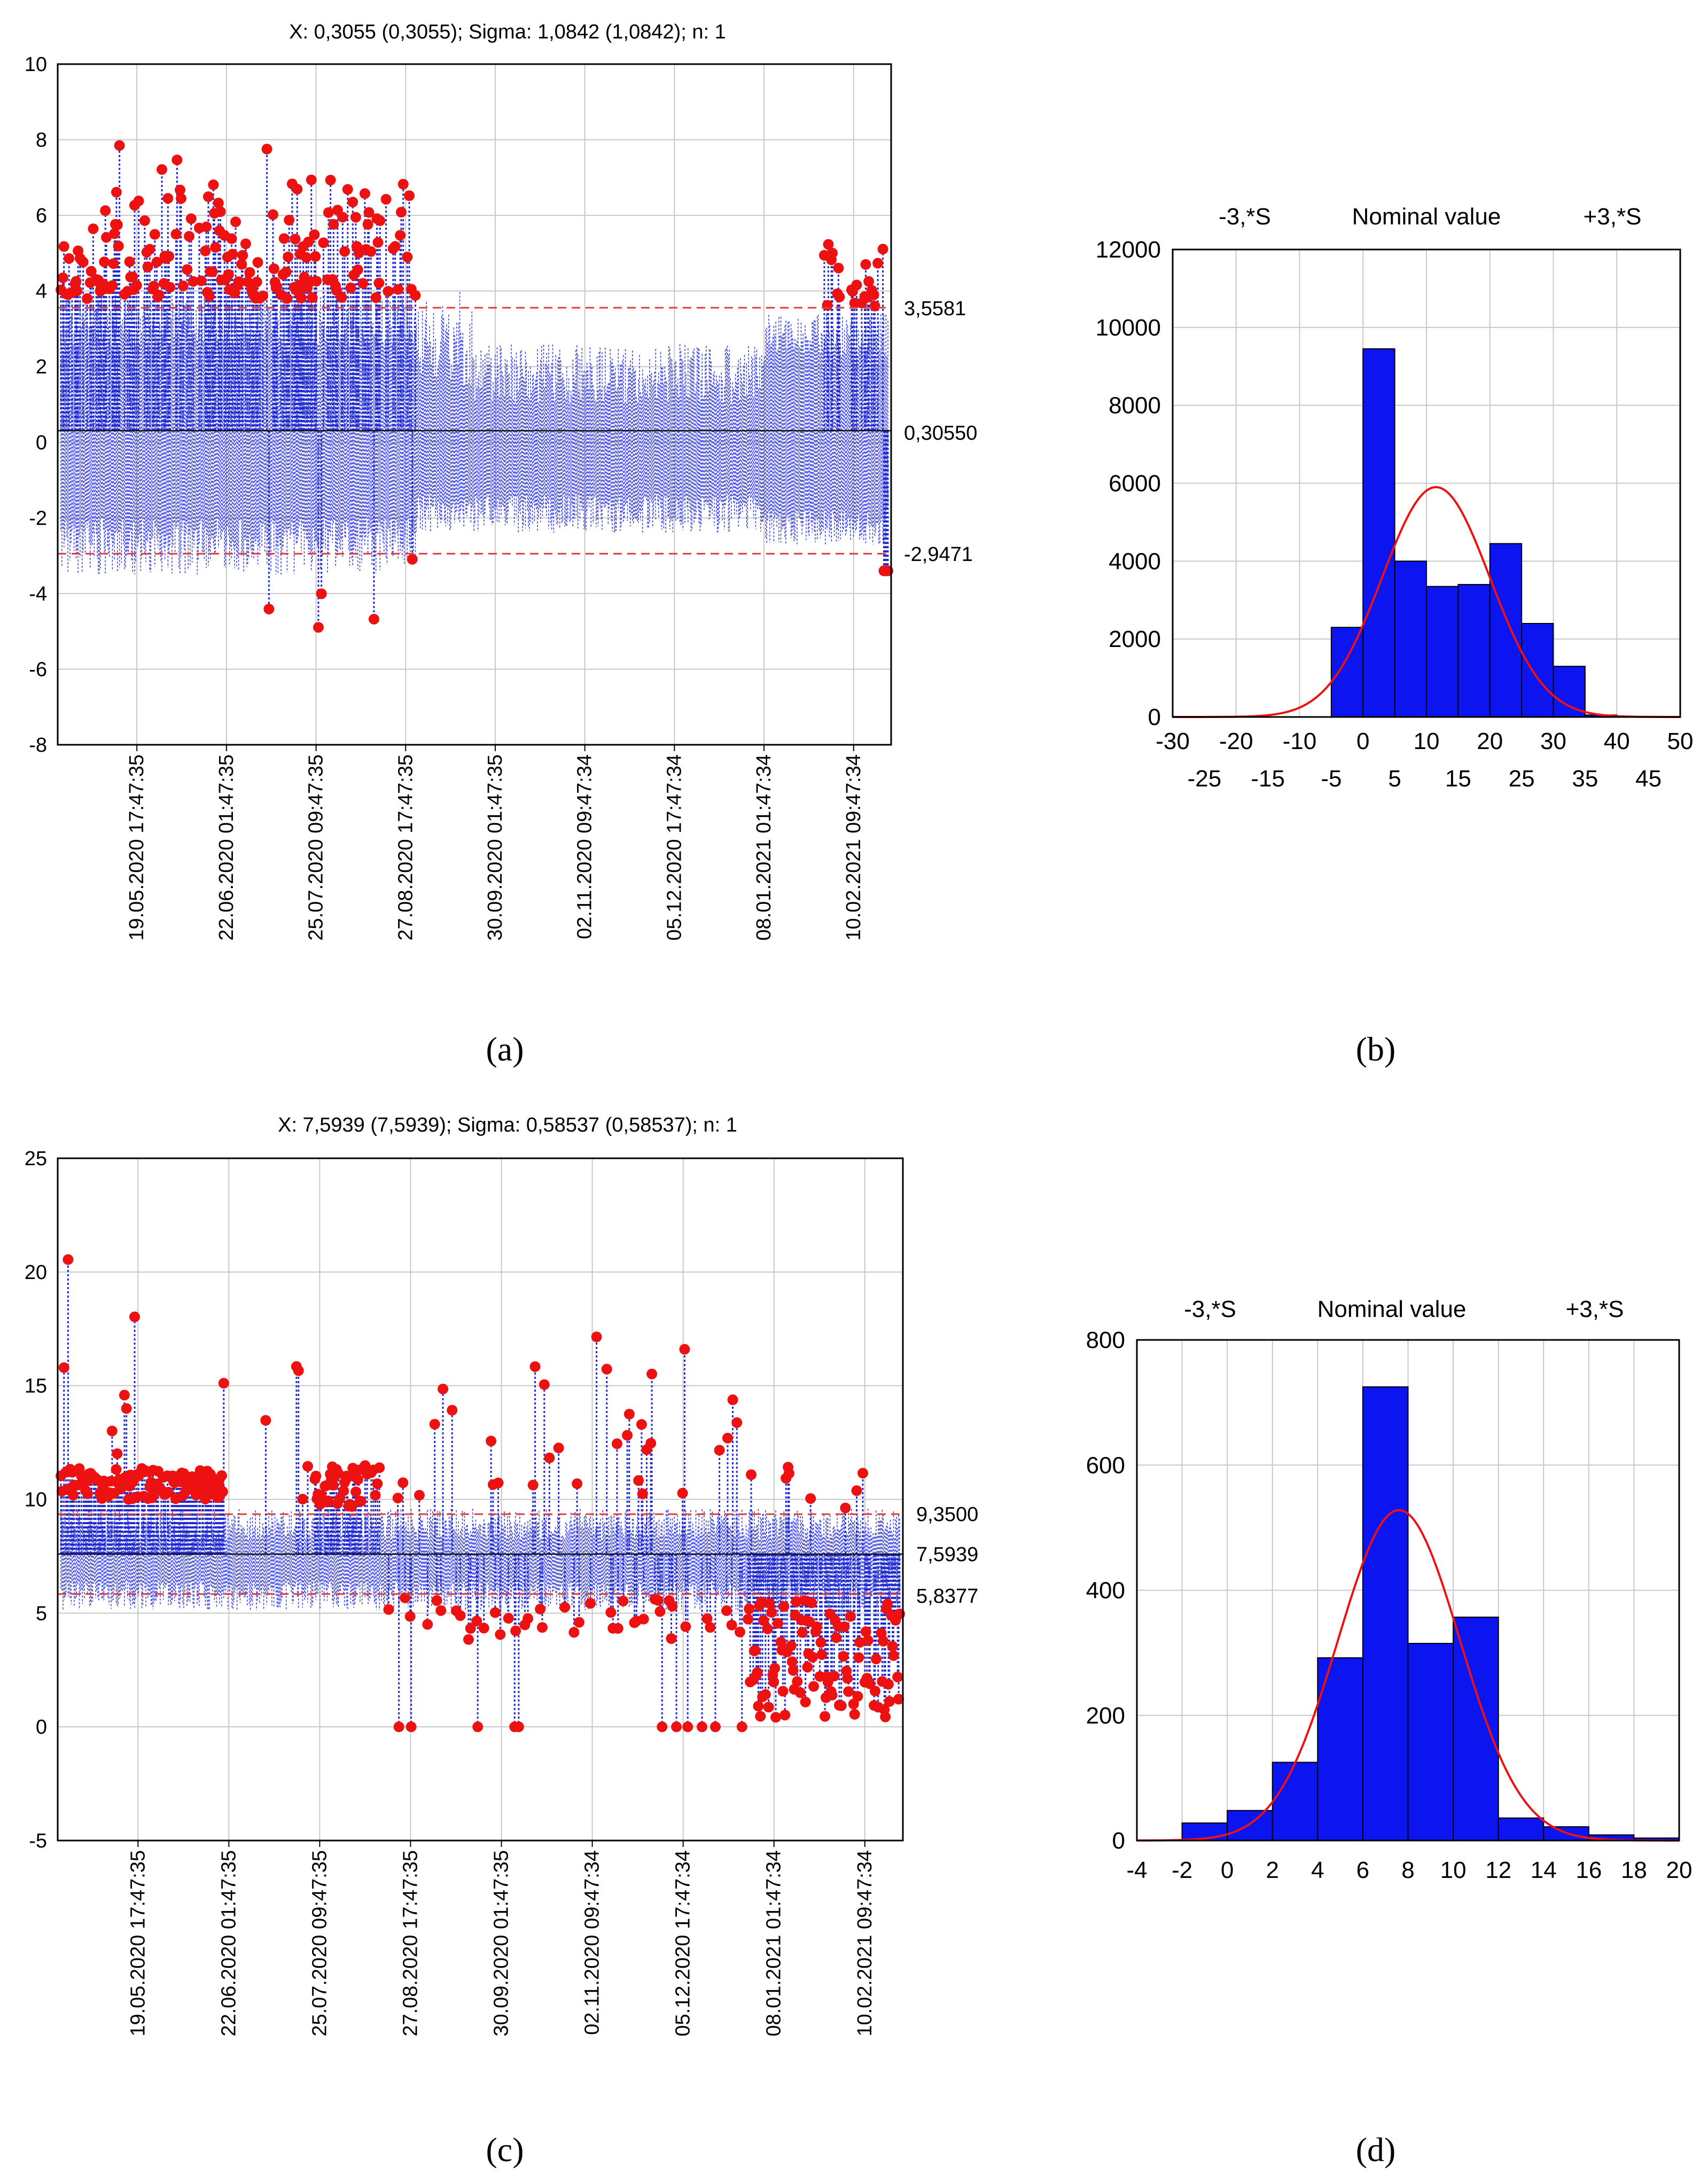  I want to click on d-y-tick-label: 200, so click(1105, 1716).